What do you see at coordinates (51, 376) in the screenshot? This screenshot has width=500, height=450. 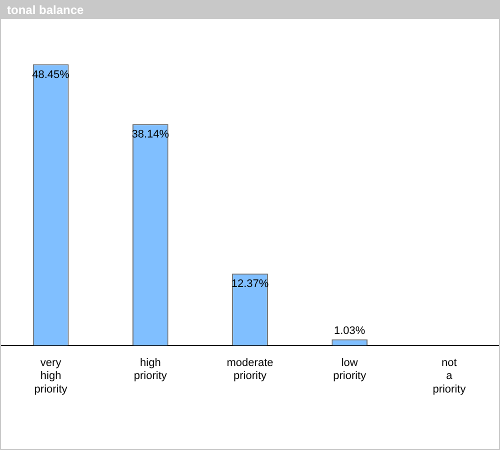 I see `x-tick-label: very high priority` at bounding box center [51, 376].